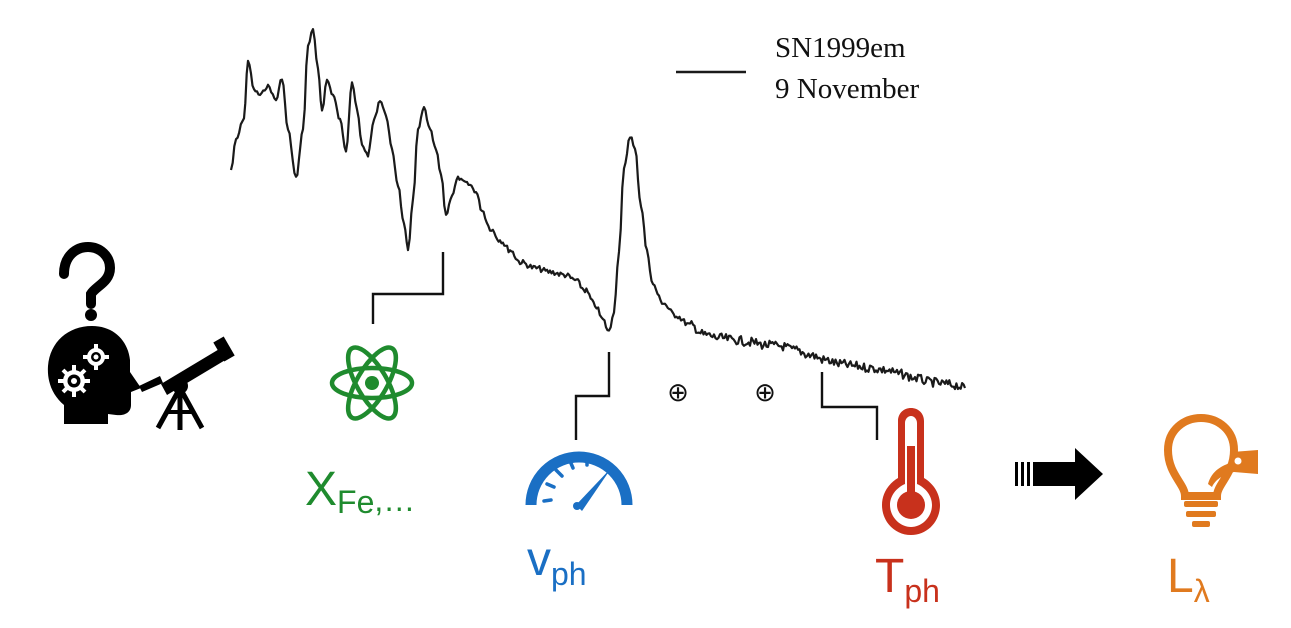 Image resolution: width=1291 pixels, height=628 pixels. I want to click on legend-label-date: 9 November, so click(847, 89).